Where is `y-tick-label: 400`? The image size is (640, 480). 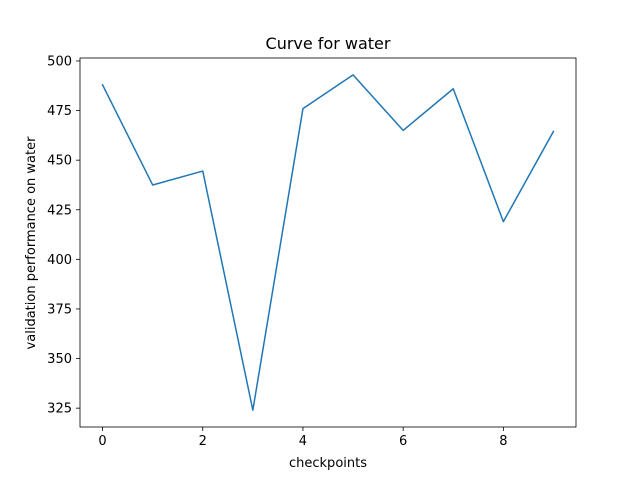 y-tick-label: 400 is located at coordinates (59, 260).